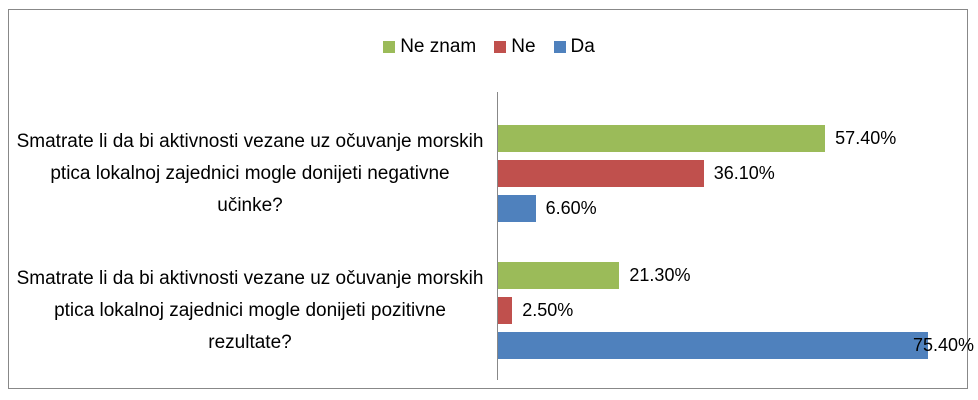 The height and width of the screenshot is (400, 978). I want to click on legend-item: Ne znam, so click(429, 47).